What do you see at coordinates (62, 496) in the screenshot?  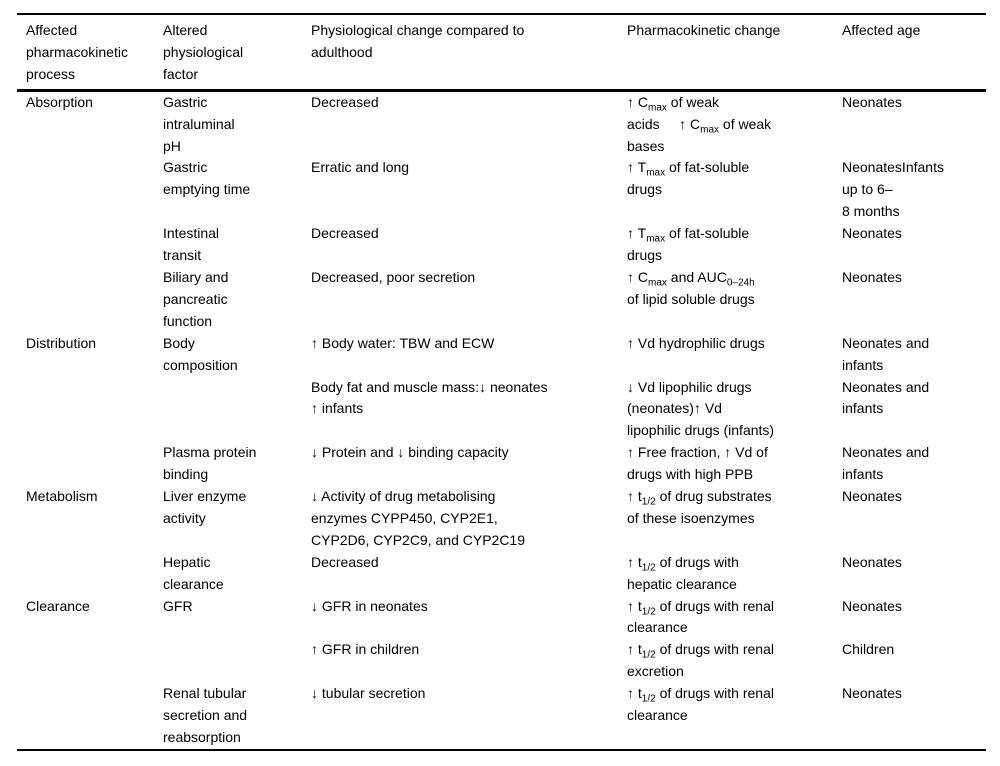 I see `cell-affected-process: Metabolism` at bounding box center [62, 496].